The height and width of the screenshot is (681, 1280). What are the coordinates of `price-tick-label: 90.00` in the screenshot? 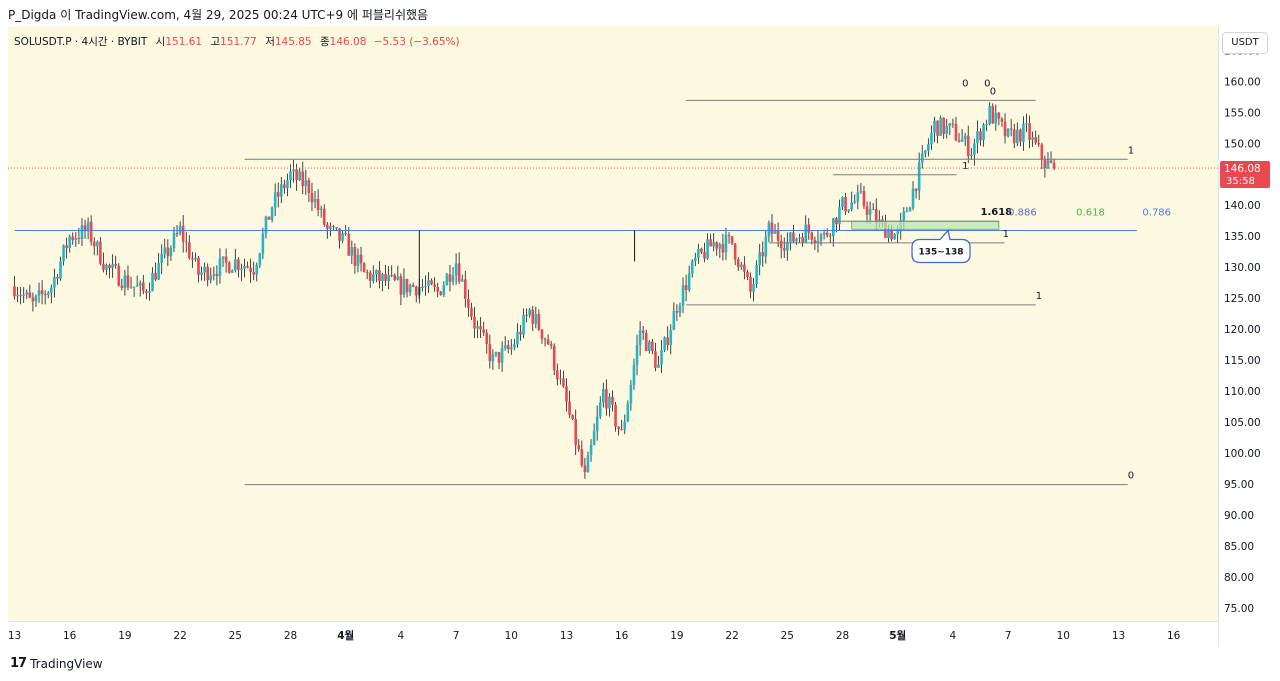 It's located at (1239, 516).